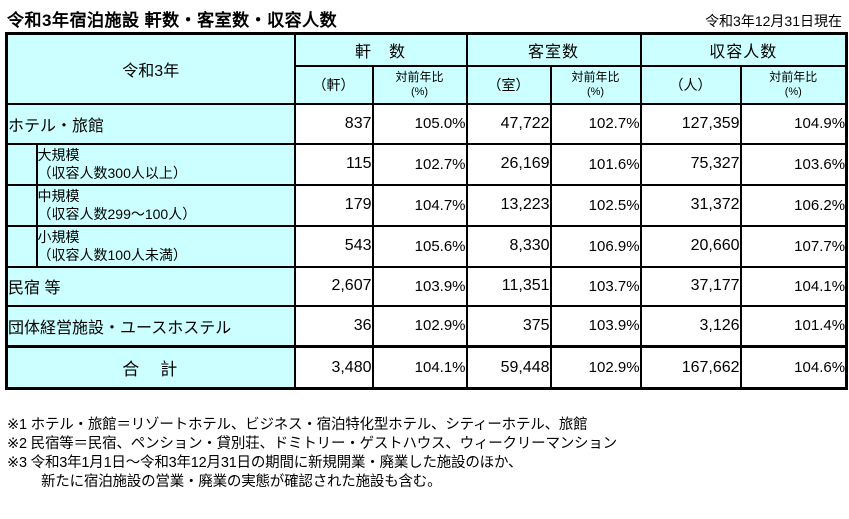  Describe the element at coordinates (419, 205) in the screenshot. I see `yoy-cell: 104.7%` at that location.